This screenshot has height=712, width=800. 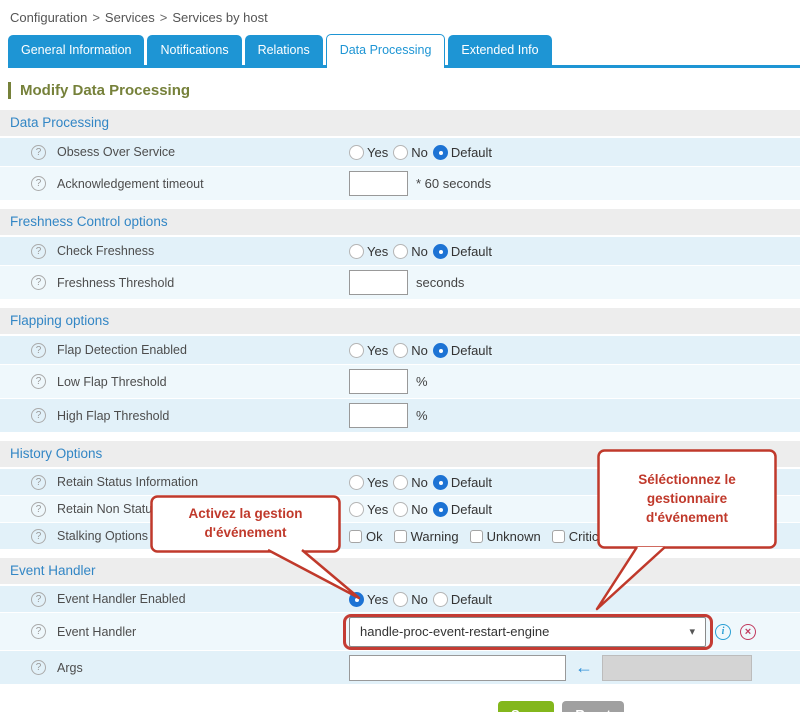 I want to click on breadcrumb-item-services-by-host: Services by host, so click(x=220, y=17).